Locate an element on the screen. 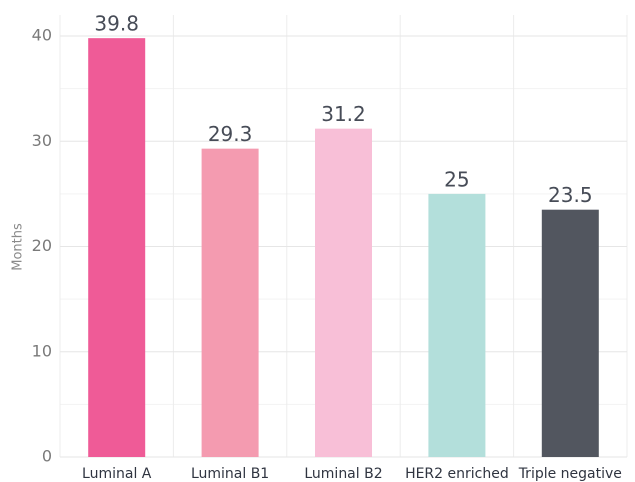  x-tick-label: Luminal B2 is located at coordinates (343, 474).